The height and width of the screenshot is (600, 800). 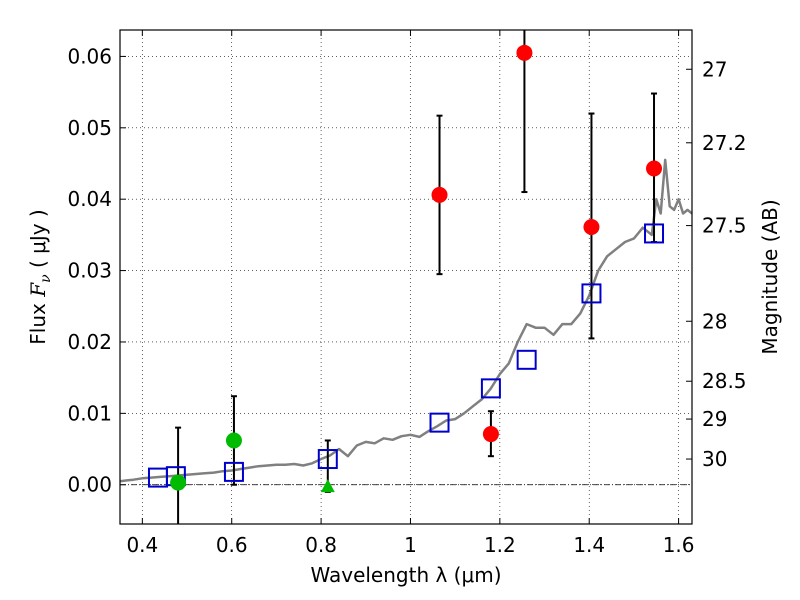 What do you see at coordinates (89, 413) in the screenshot?
I see `y-tick-label: 0.01` at bounding box center [89, 413].